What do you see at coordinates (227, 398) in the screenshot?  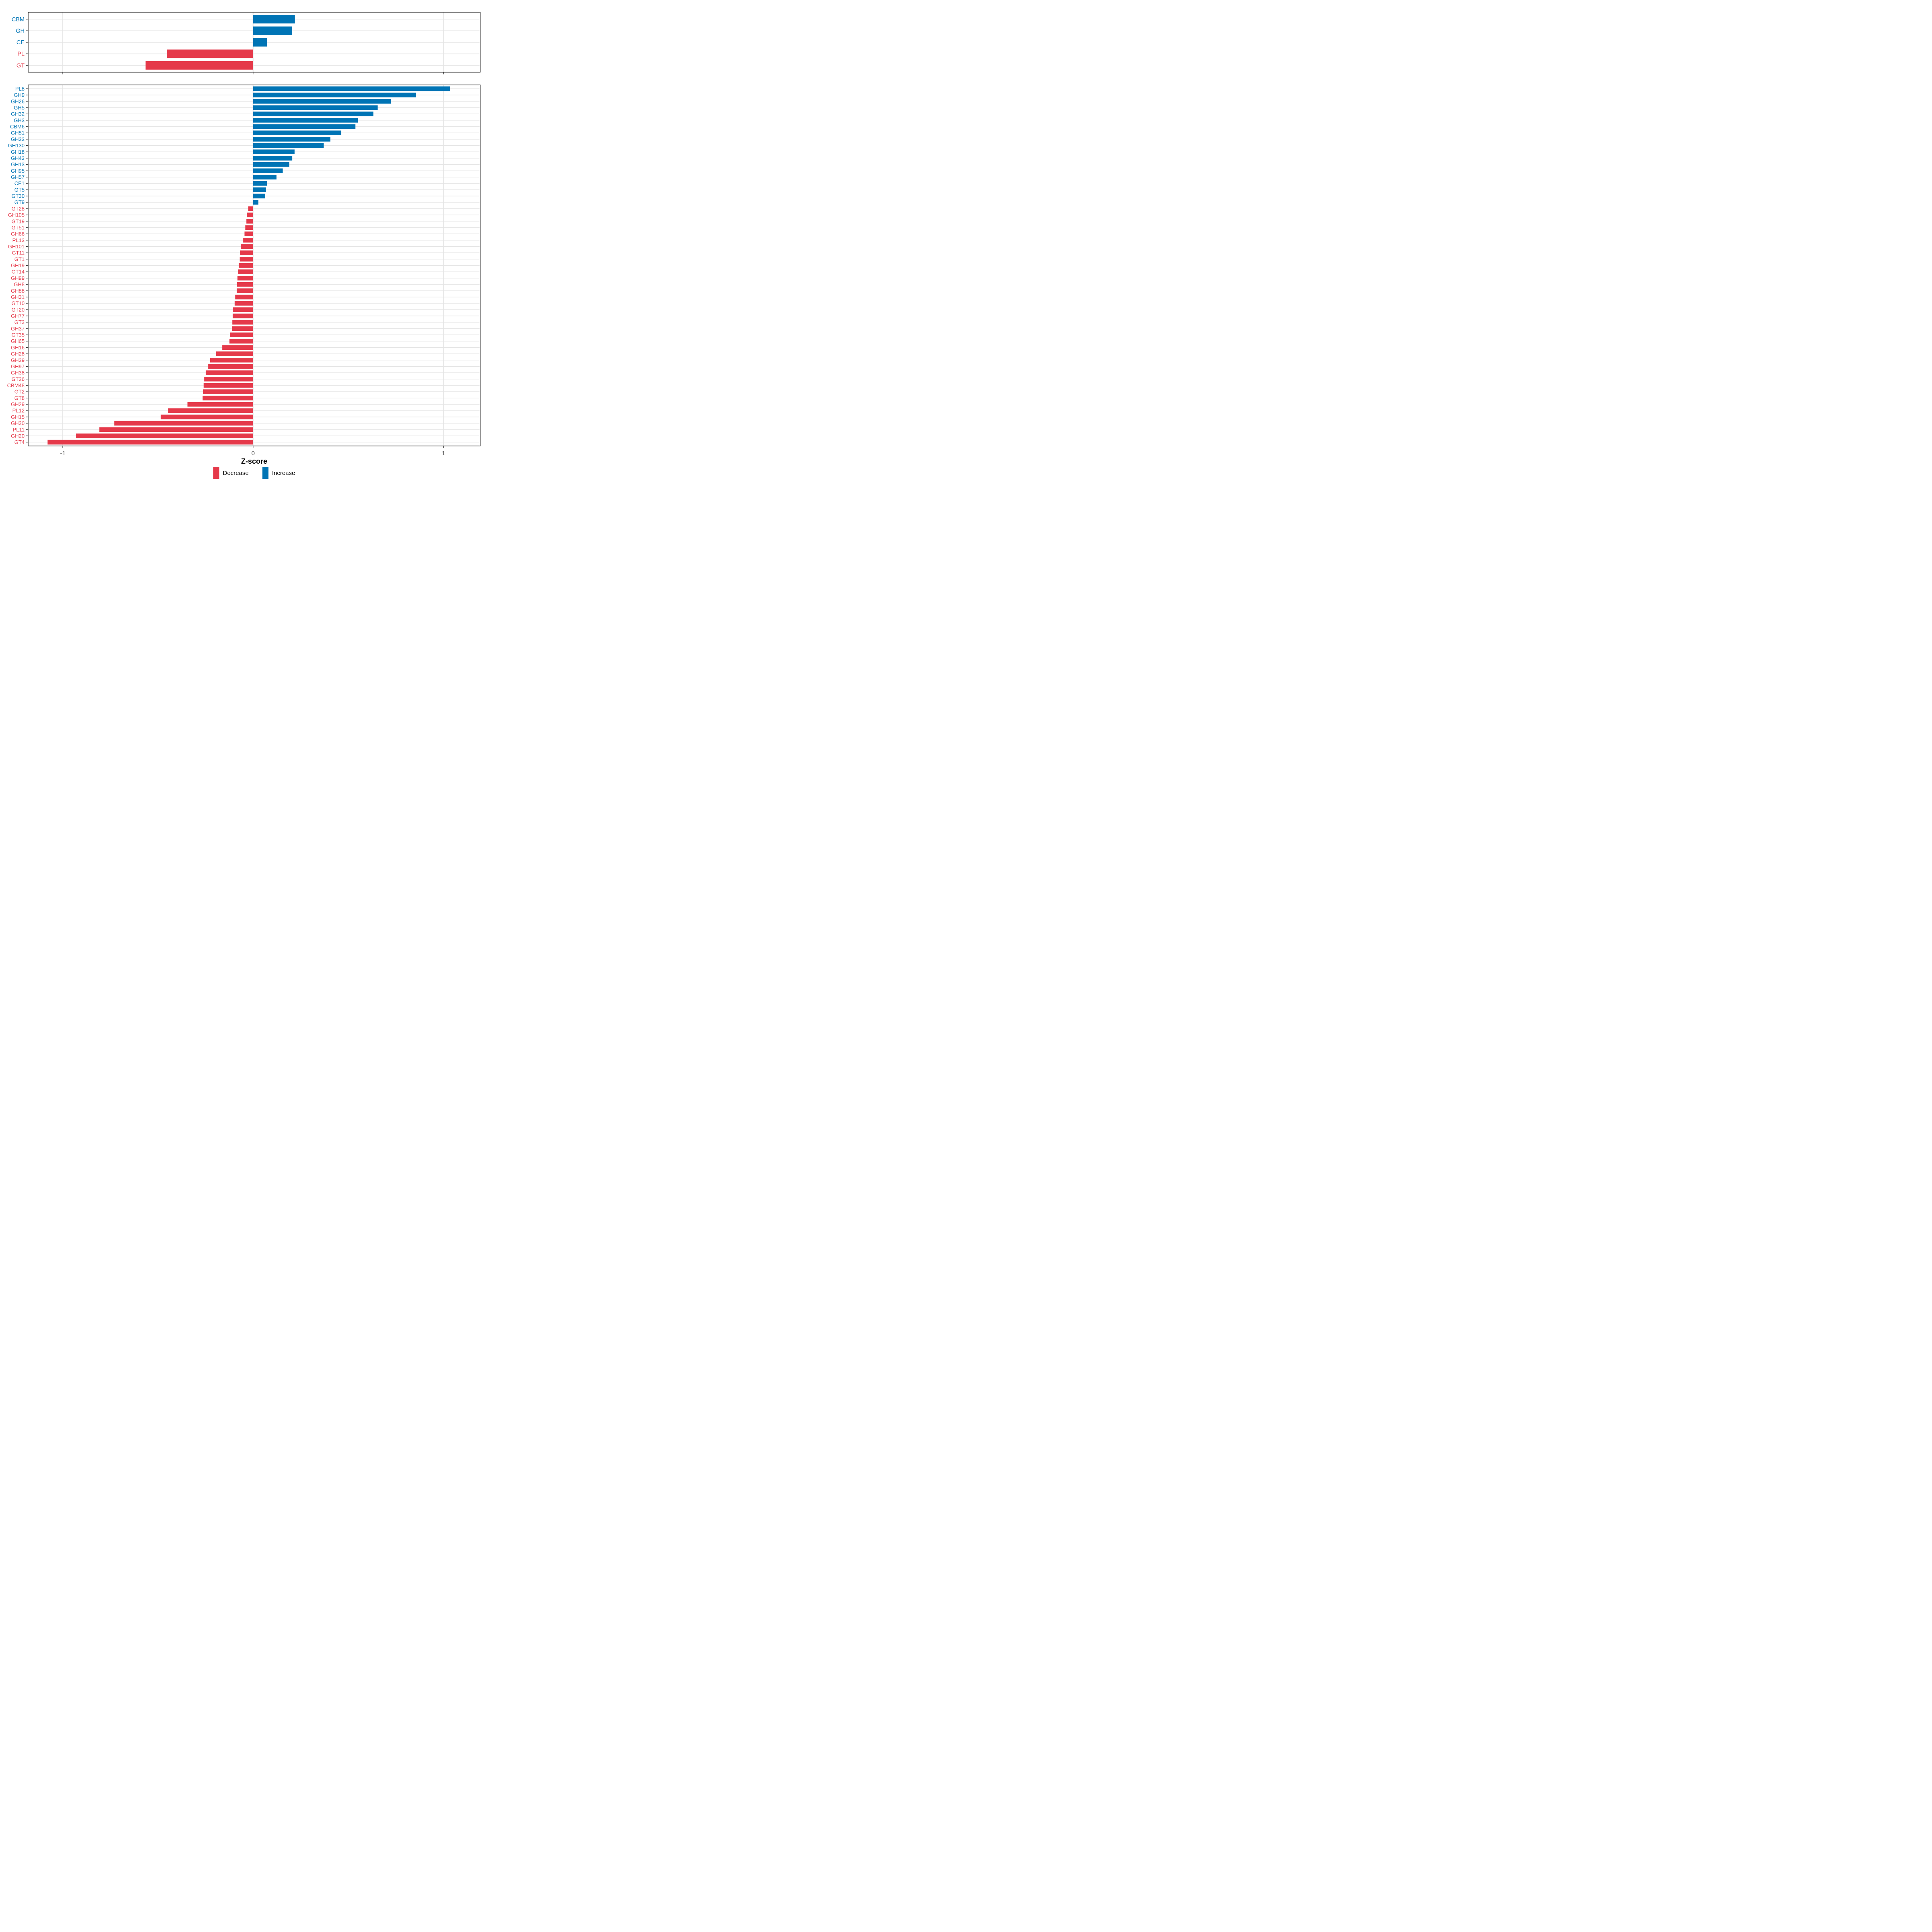 I see `bar-GT8` at bounding box center [227, 398].